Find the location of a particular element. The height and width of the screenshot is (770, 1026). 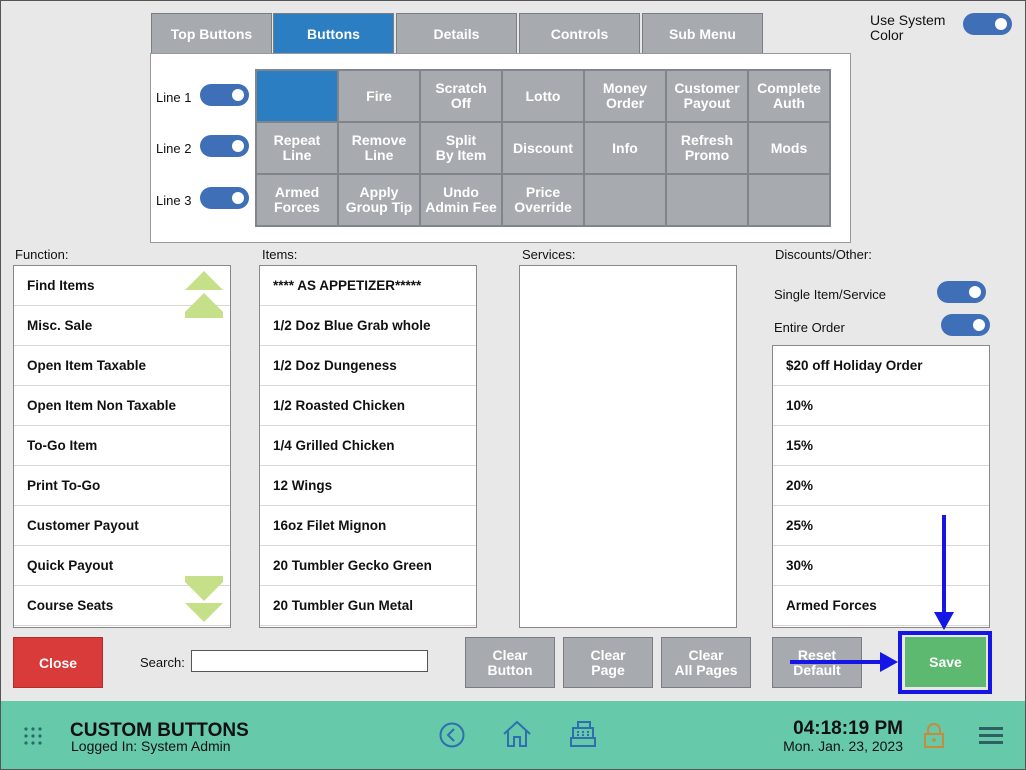

line-1-label: Line 1 is located at coordinates (174, 97).